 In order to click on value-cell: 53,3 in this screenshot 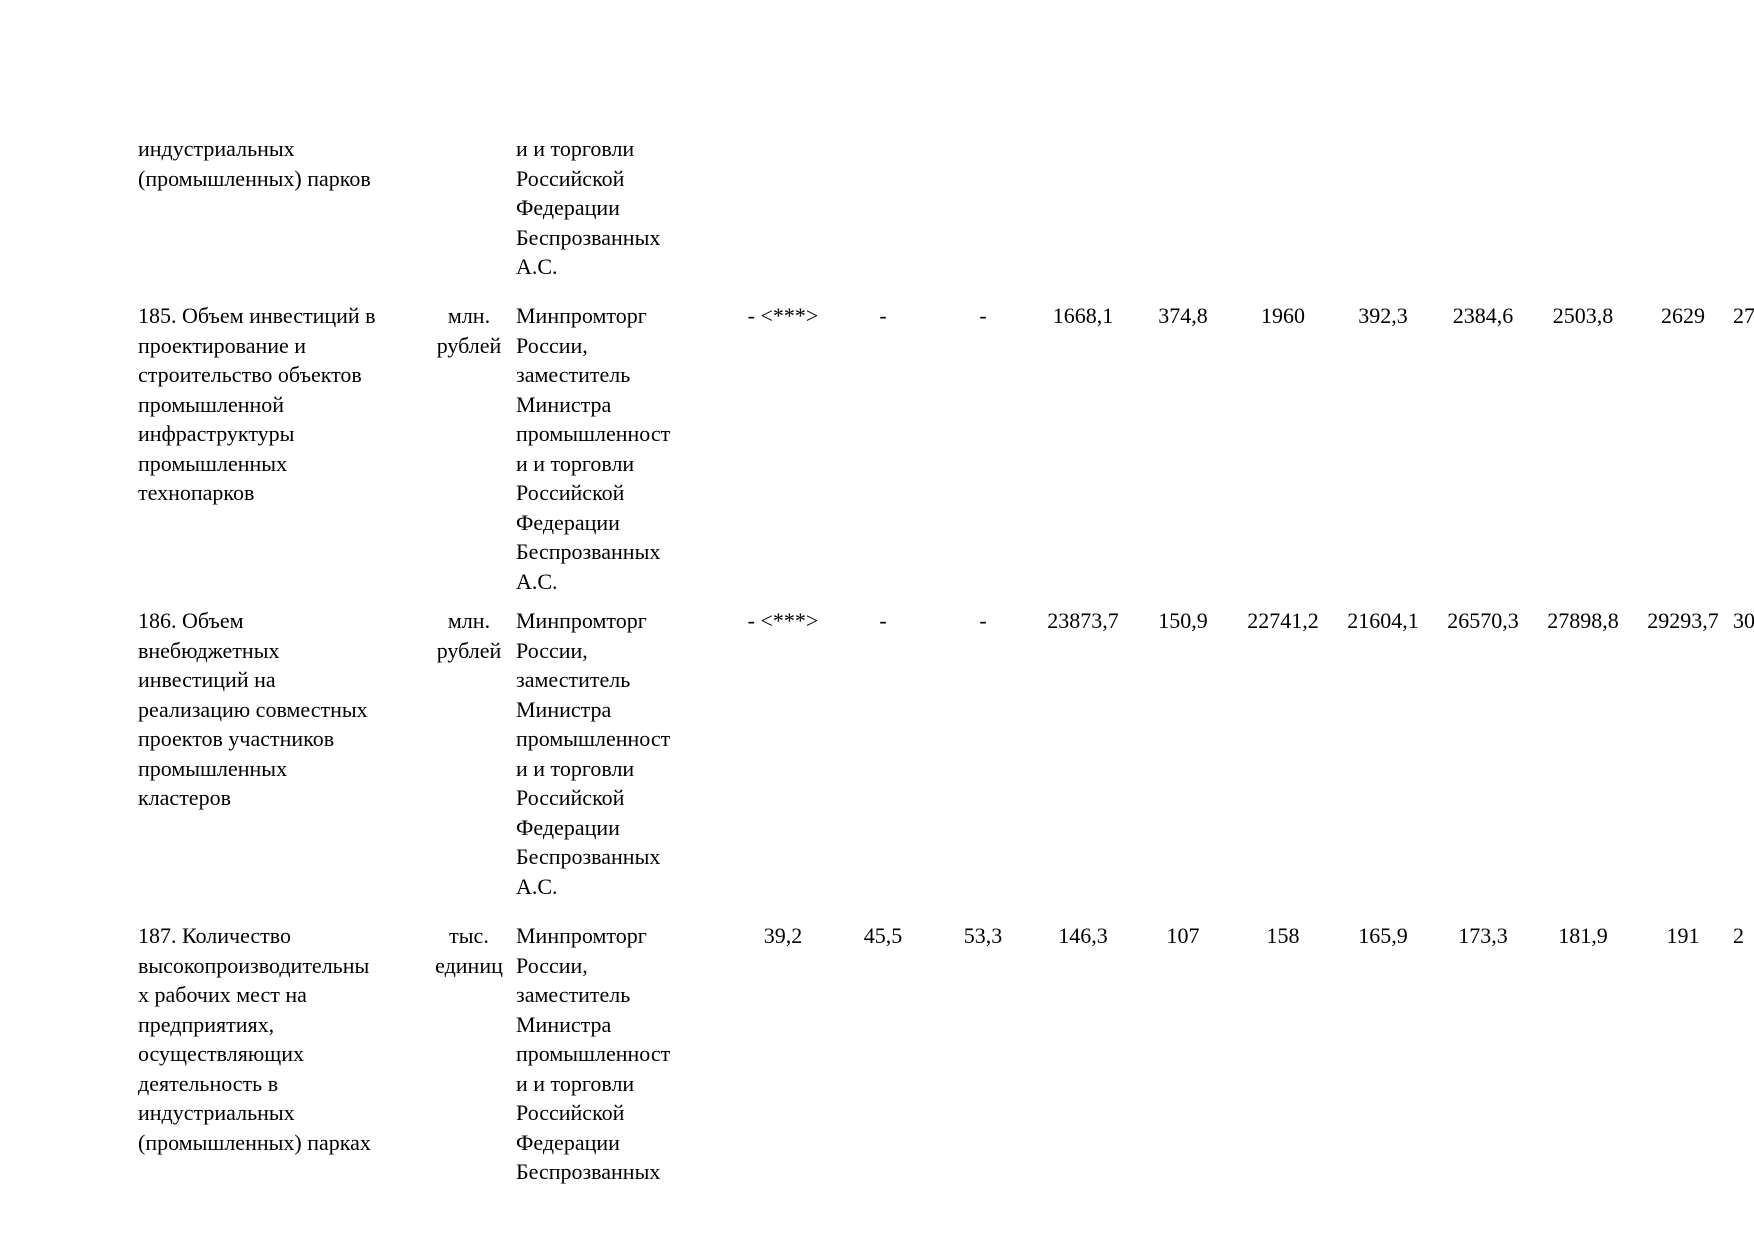, I will do `click(983, 935)`.